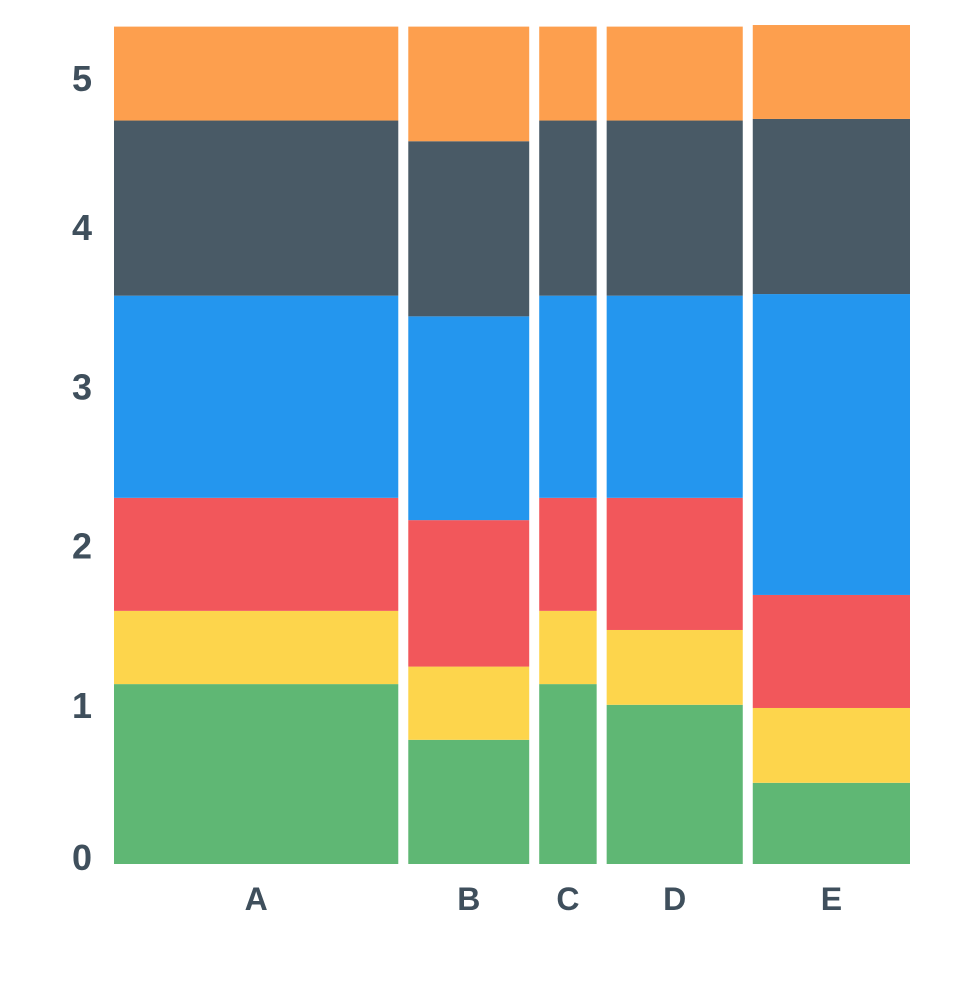 The height and width of the screenshot is (985, 980). I want to click on x-tick-label-e: E, so click(831, 899).